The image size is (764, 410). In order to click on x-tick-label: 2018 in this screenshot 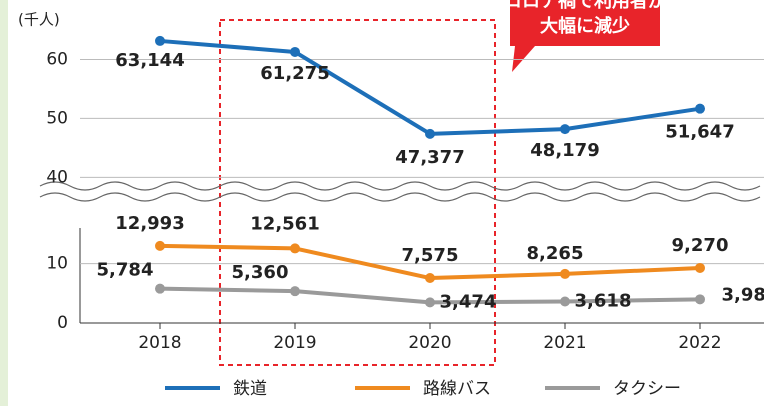, I will do `click(159, 343)`.